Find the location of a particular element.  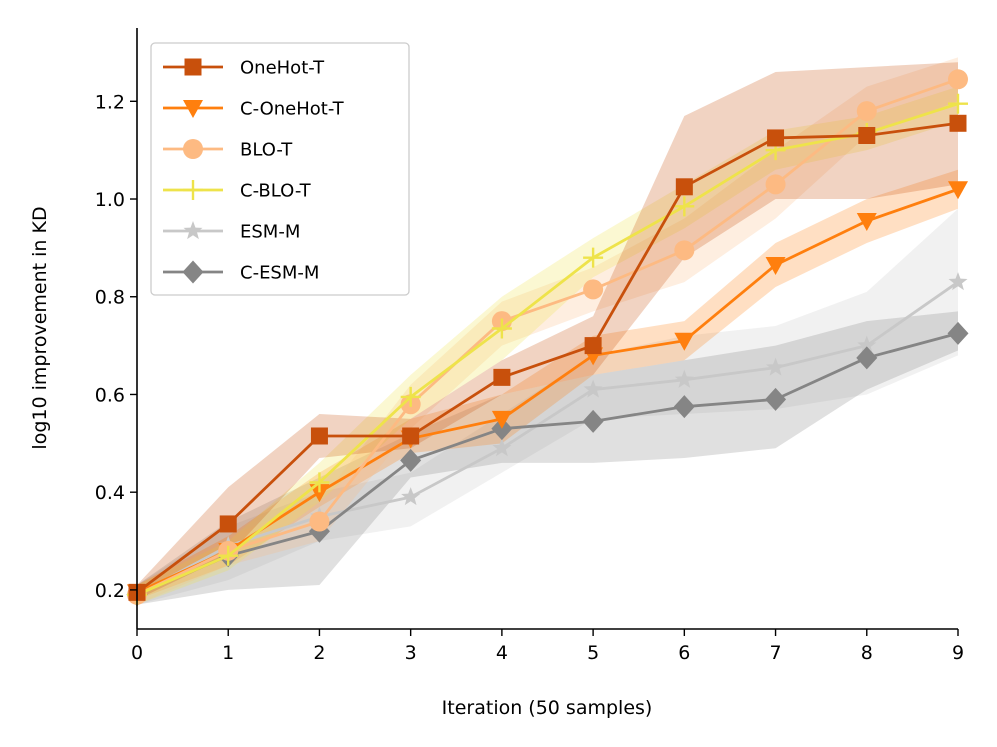

point-c-esm-m-7-shape is located at coordinates (776, 399).